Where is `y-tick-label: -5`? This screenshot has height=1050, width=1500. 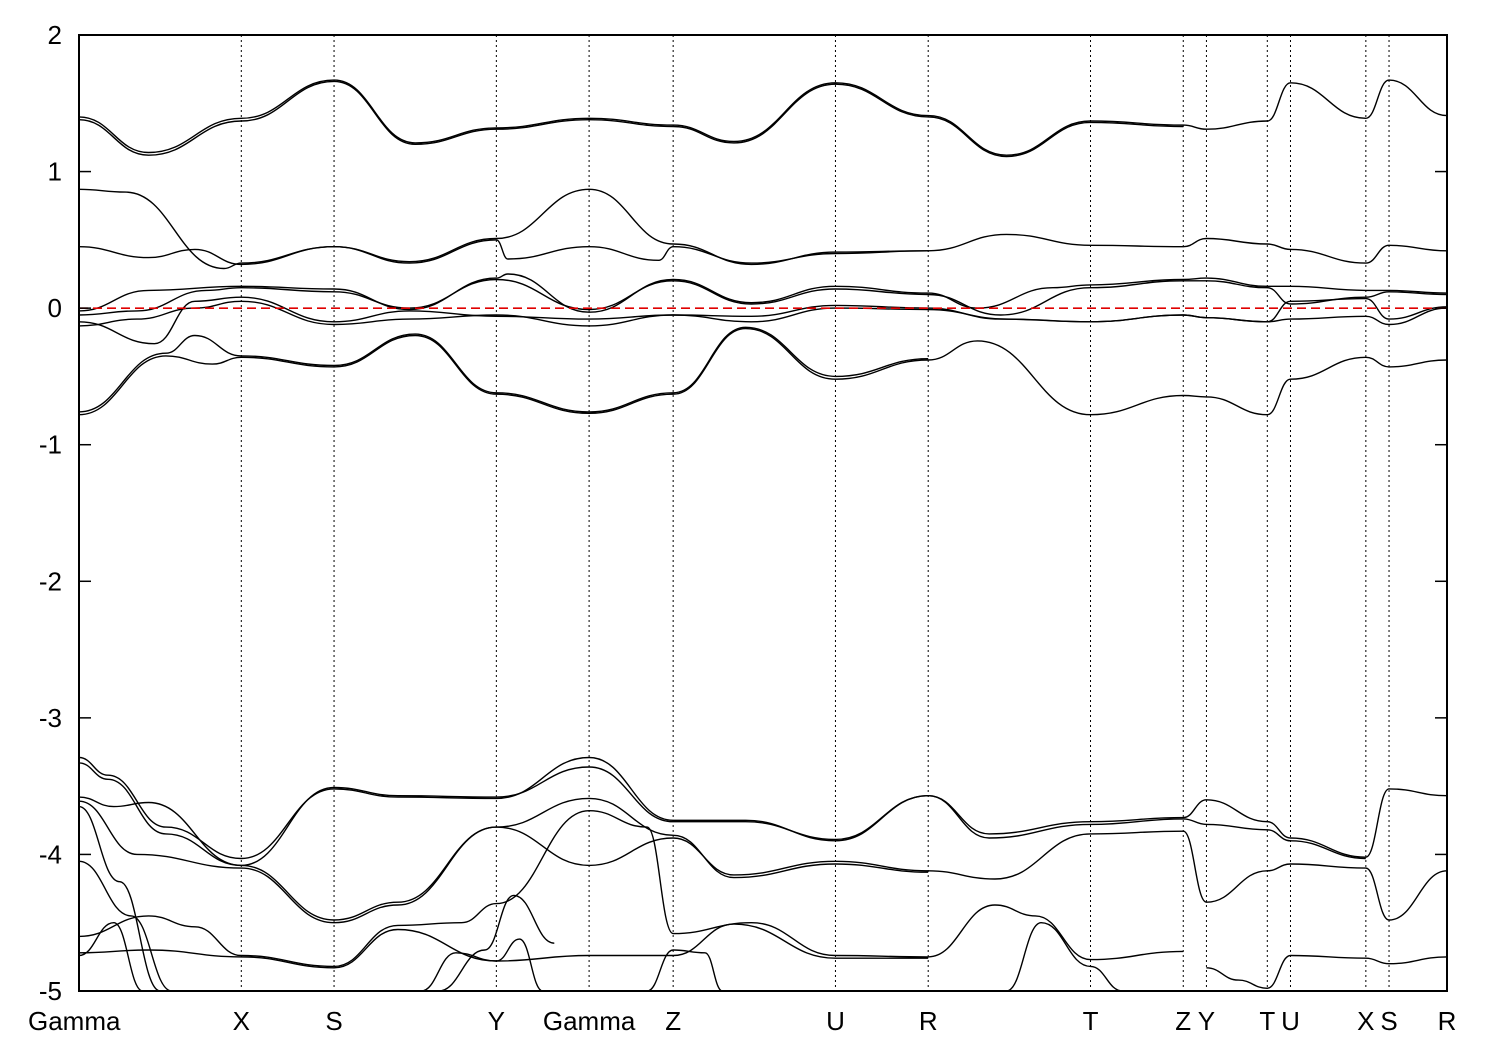 y-tick-label: -5 is located at coordinates (50, 991).